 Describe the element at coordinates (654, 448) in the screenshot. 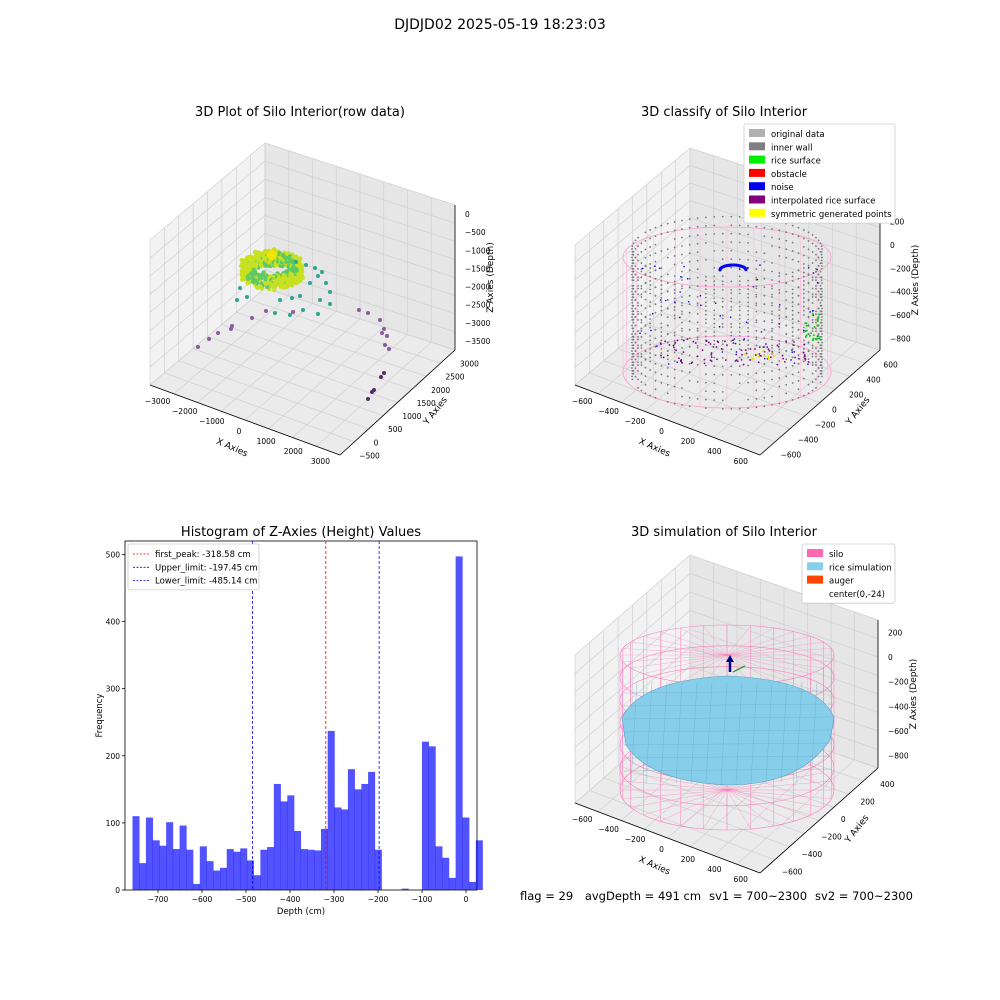

I see `classify-x-axis-label: X Axies` at that location.